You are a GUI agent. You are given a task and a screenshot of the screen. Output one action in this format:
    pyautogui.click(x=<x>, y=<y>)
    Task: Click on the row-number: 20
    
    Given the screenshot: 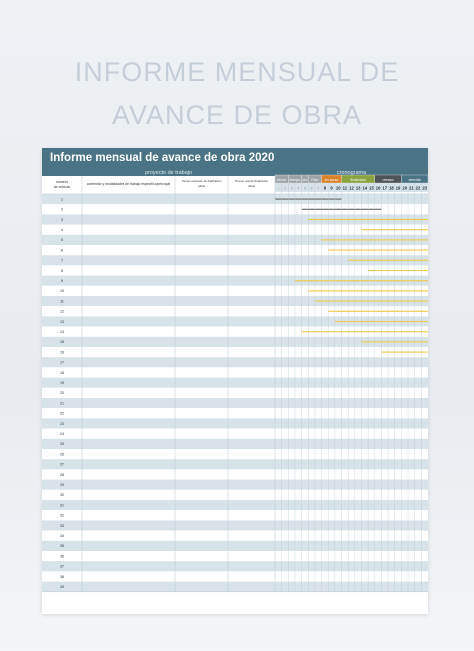 What is the action you would take?
    pyautogui.click(x=62, y=393)
    